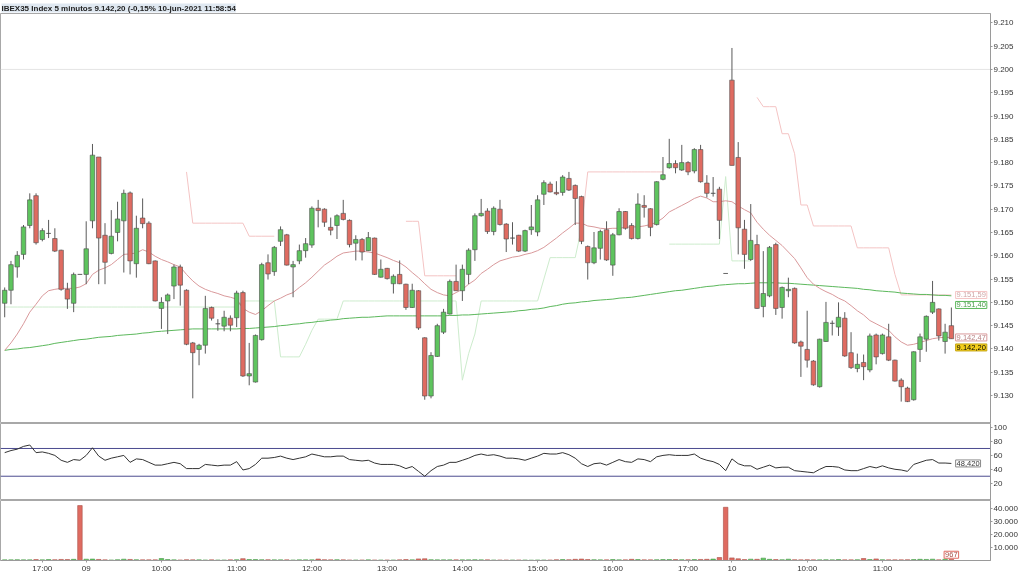 The image size is (1024, 576). I want to click on y-tick-label: 9.180, so click(1004, 163).